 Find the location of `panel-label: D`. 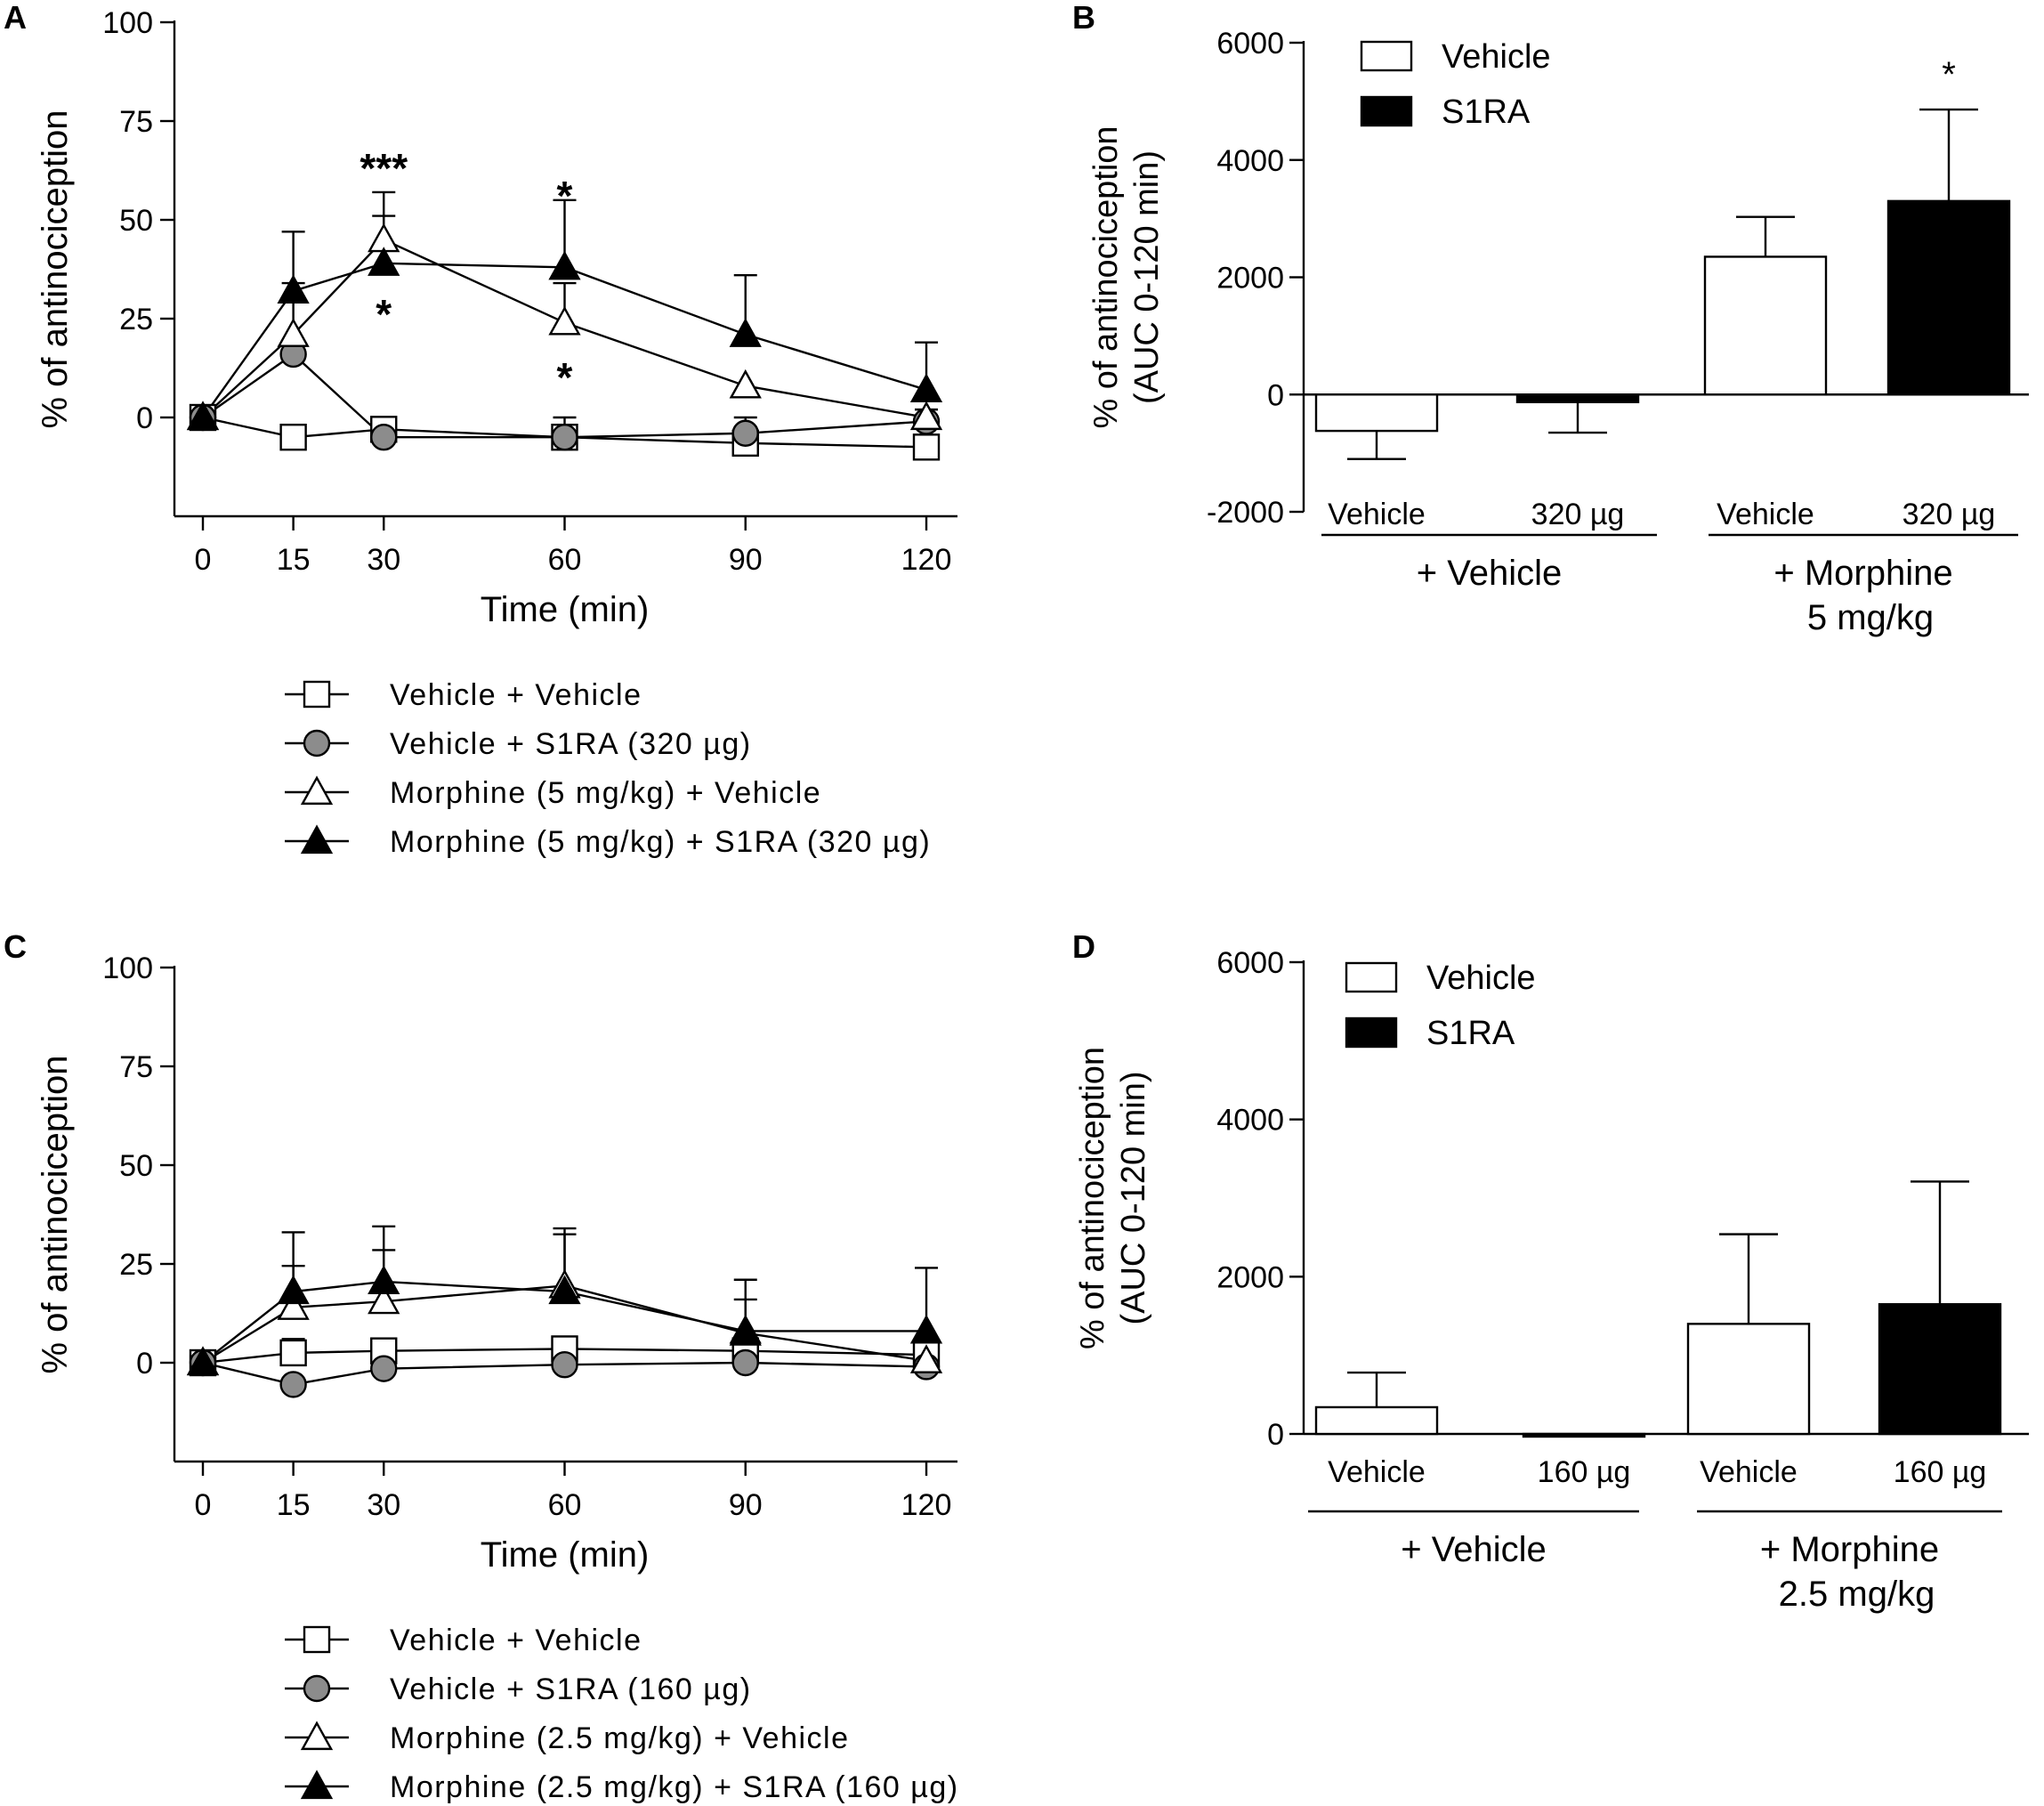

panel-label: D is located at coordinates (1083, 946).